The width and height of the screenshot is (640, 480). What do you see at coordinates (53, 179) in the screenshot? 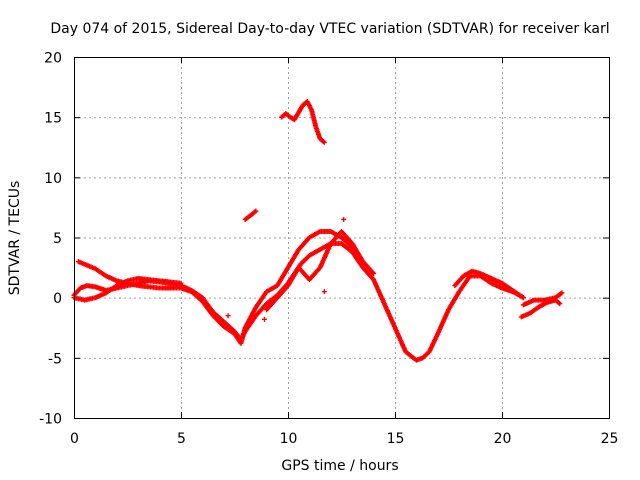
I see `y-tick-label: 10` at bounding box center [53, 179].